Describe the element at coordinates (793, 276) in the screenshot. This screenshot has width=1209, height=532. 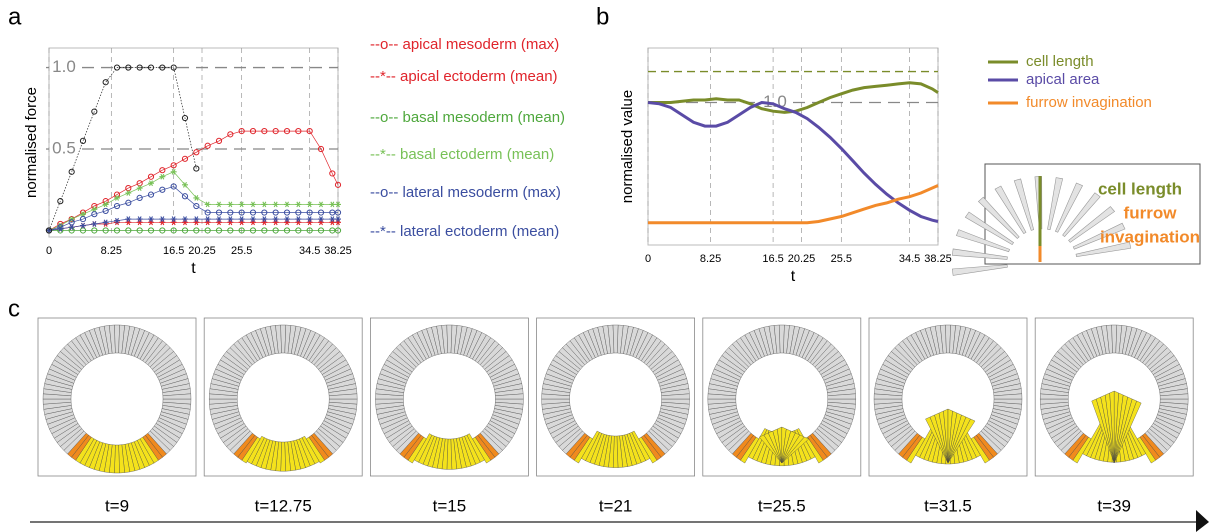
I see `x-axis-label: t` at that location.